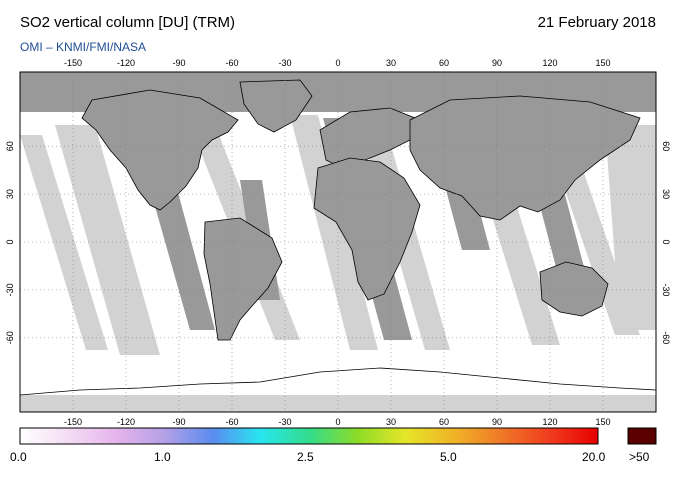  I want to click on latitude-ticks-right: 60 30 0 -30 -60, so click(666, 242).